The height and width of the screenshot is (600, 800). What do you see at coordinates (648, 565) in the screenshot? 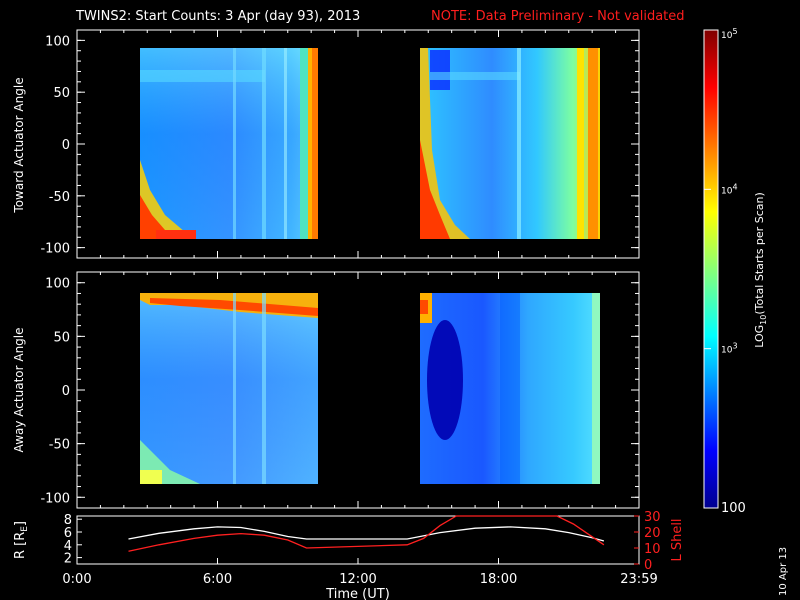
I see `lshell-tick-label: 0` at bounding box center [648, 565].